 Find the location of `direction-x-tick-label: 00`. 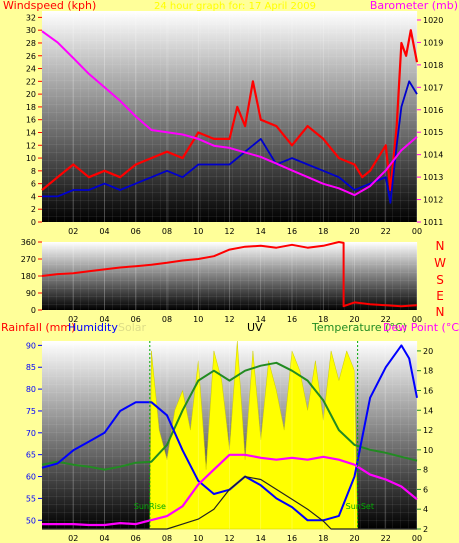

direction-x-tick-label: 00 is located at coordinates (417, 319).